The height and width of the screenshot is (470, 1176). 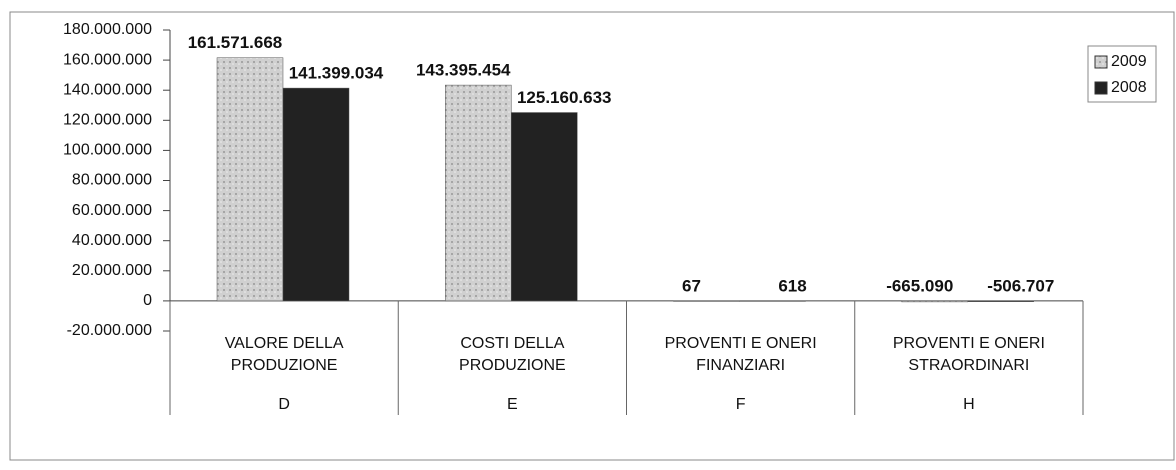 I want to click on y-tick-label: 140.000.000, so click(x=107, y=89).